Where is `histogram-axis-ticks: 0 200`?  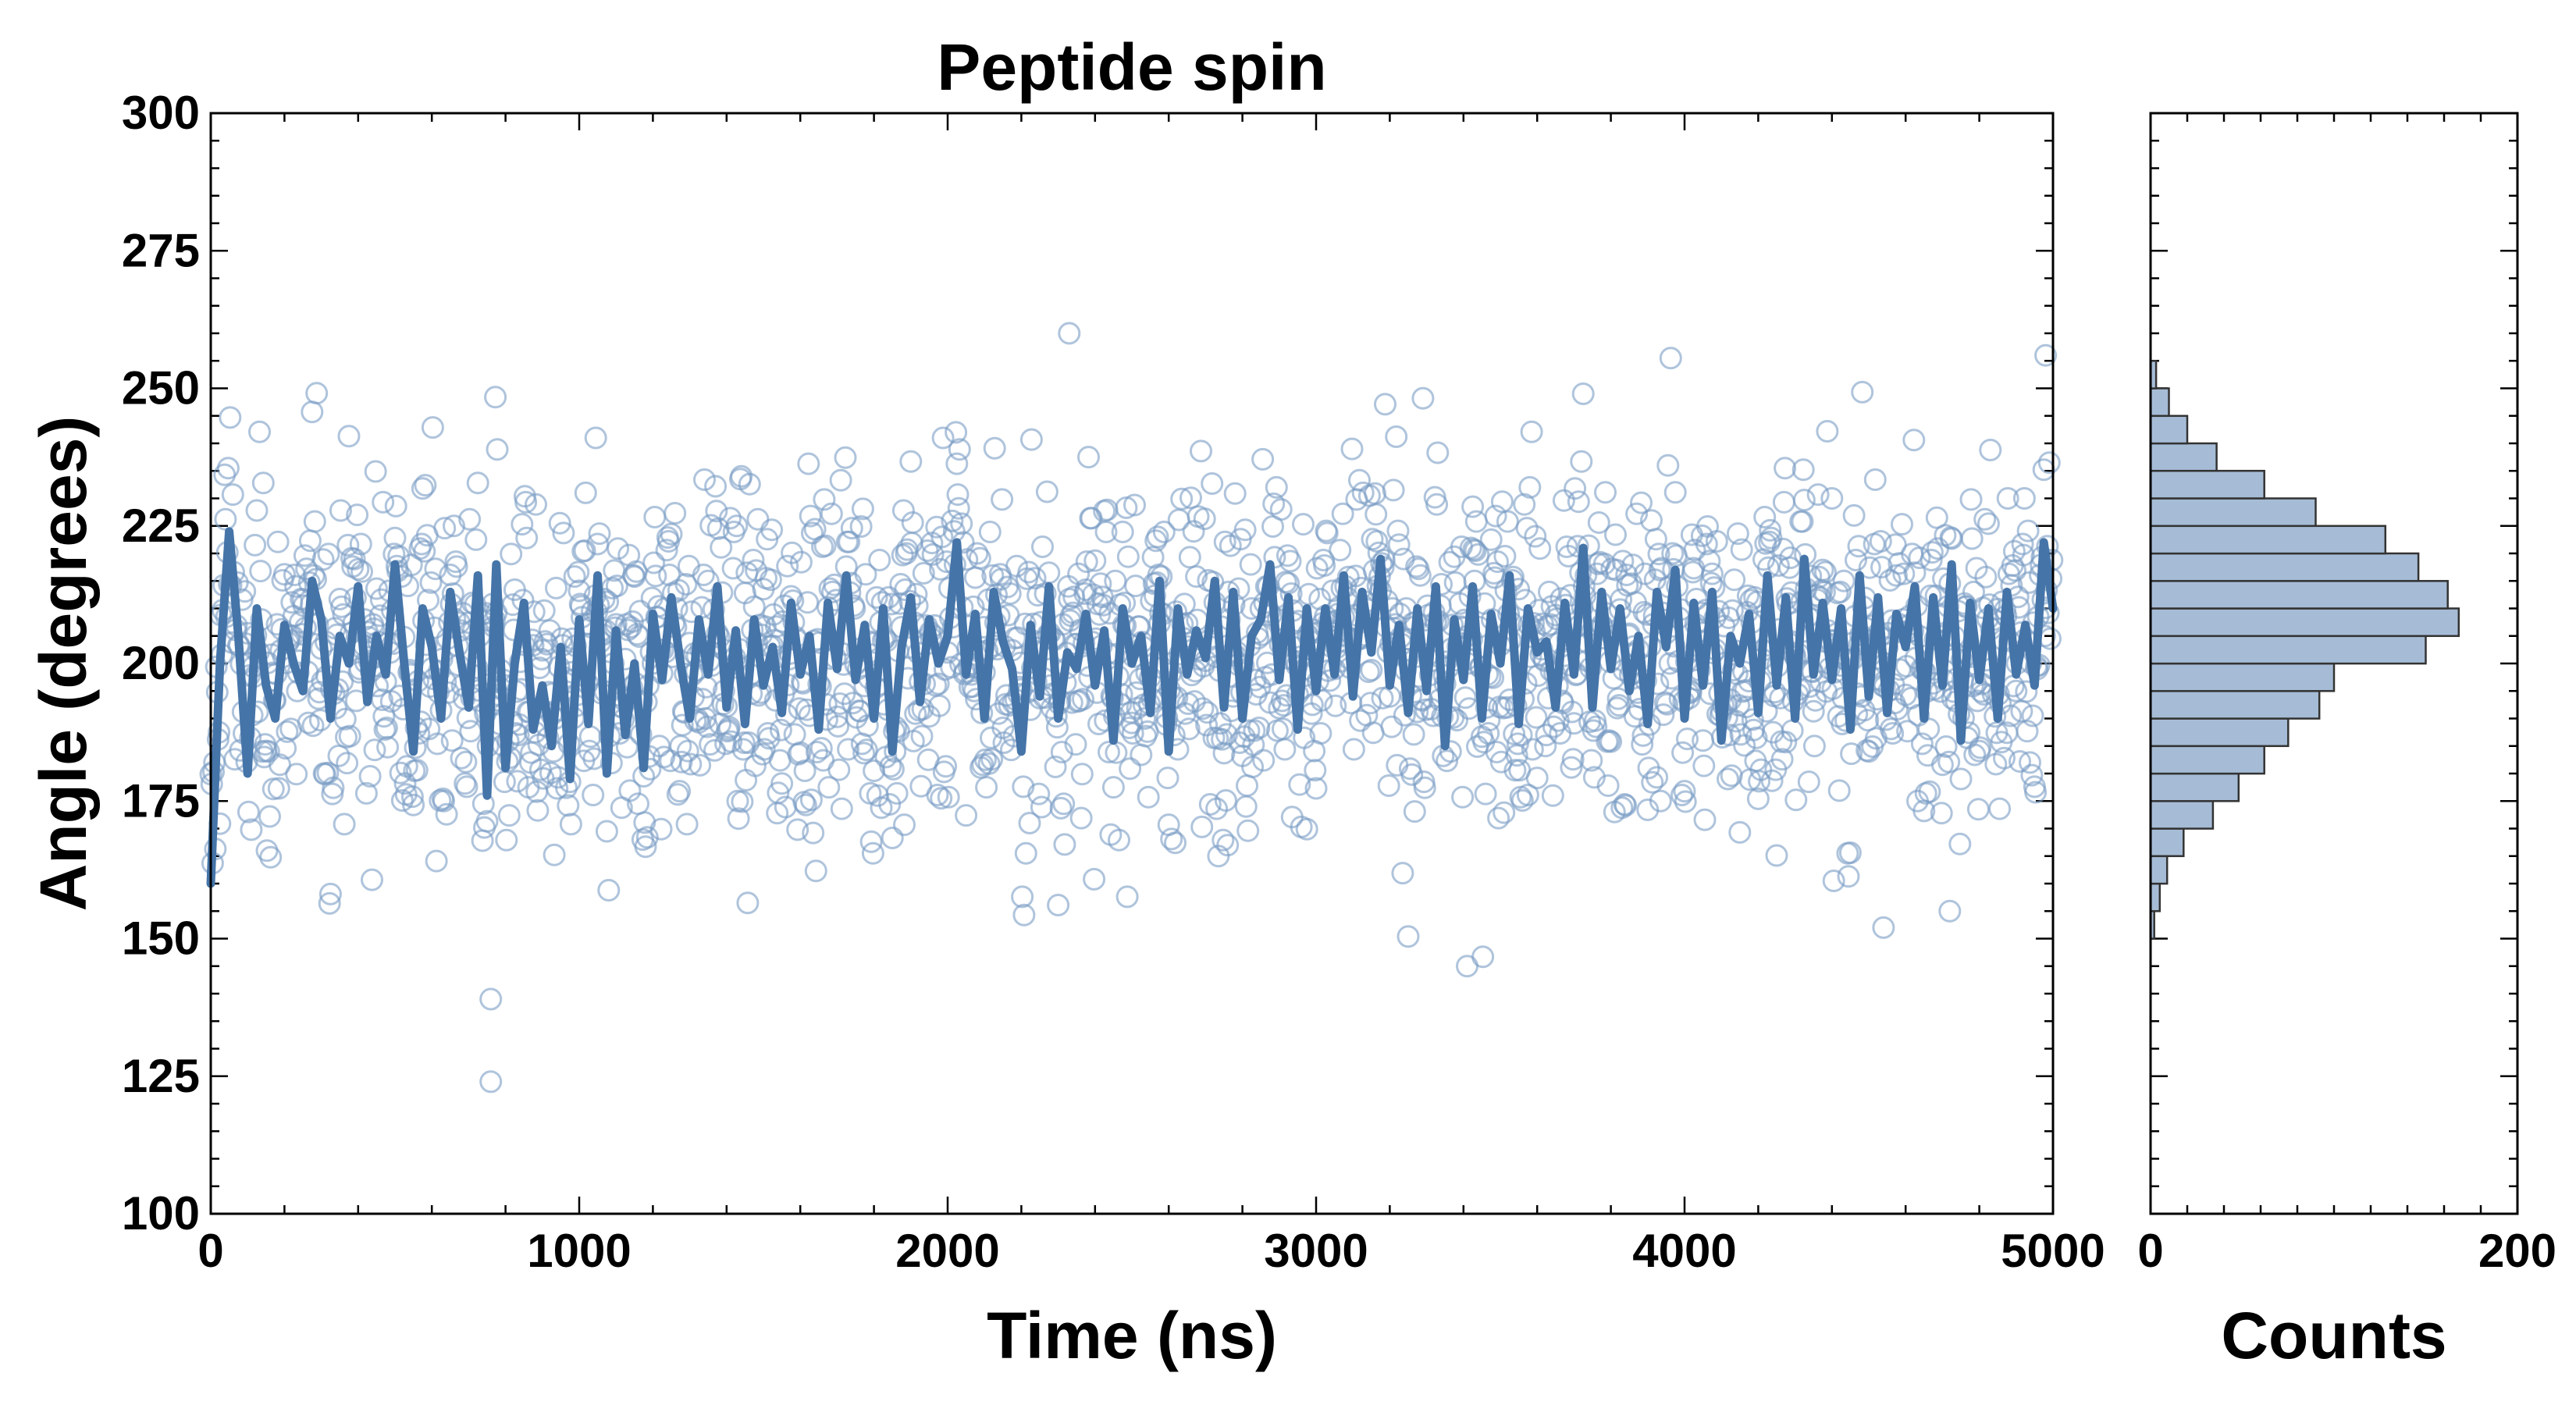
histogram-axis-ticks: 0 200 is located at coordinates (2346, 694).